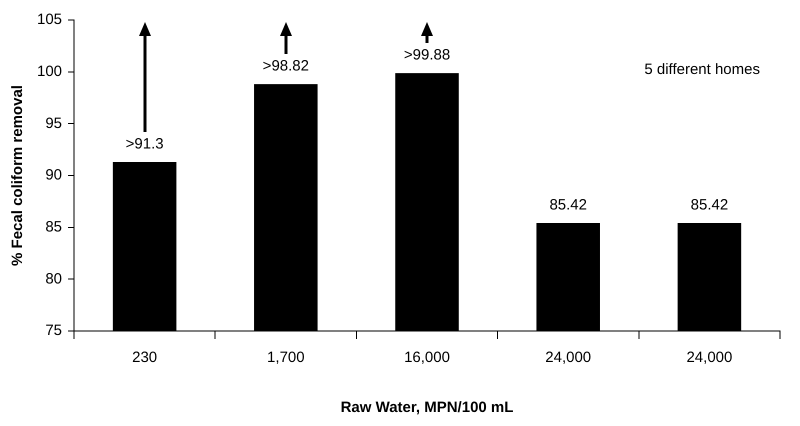  I want to click on y-tick-label: 85, so click(53, 227).